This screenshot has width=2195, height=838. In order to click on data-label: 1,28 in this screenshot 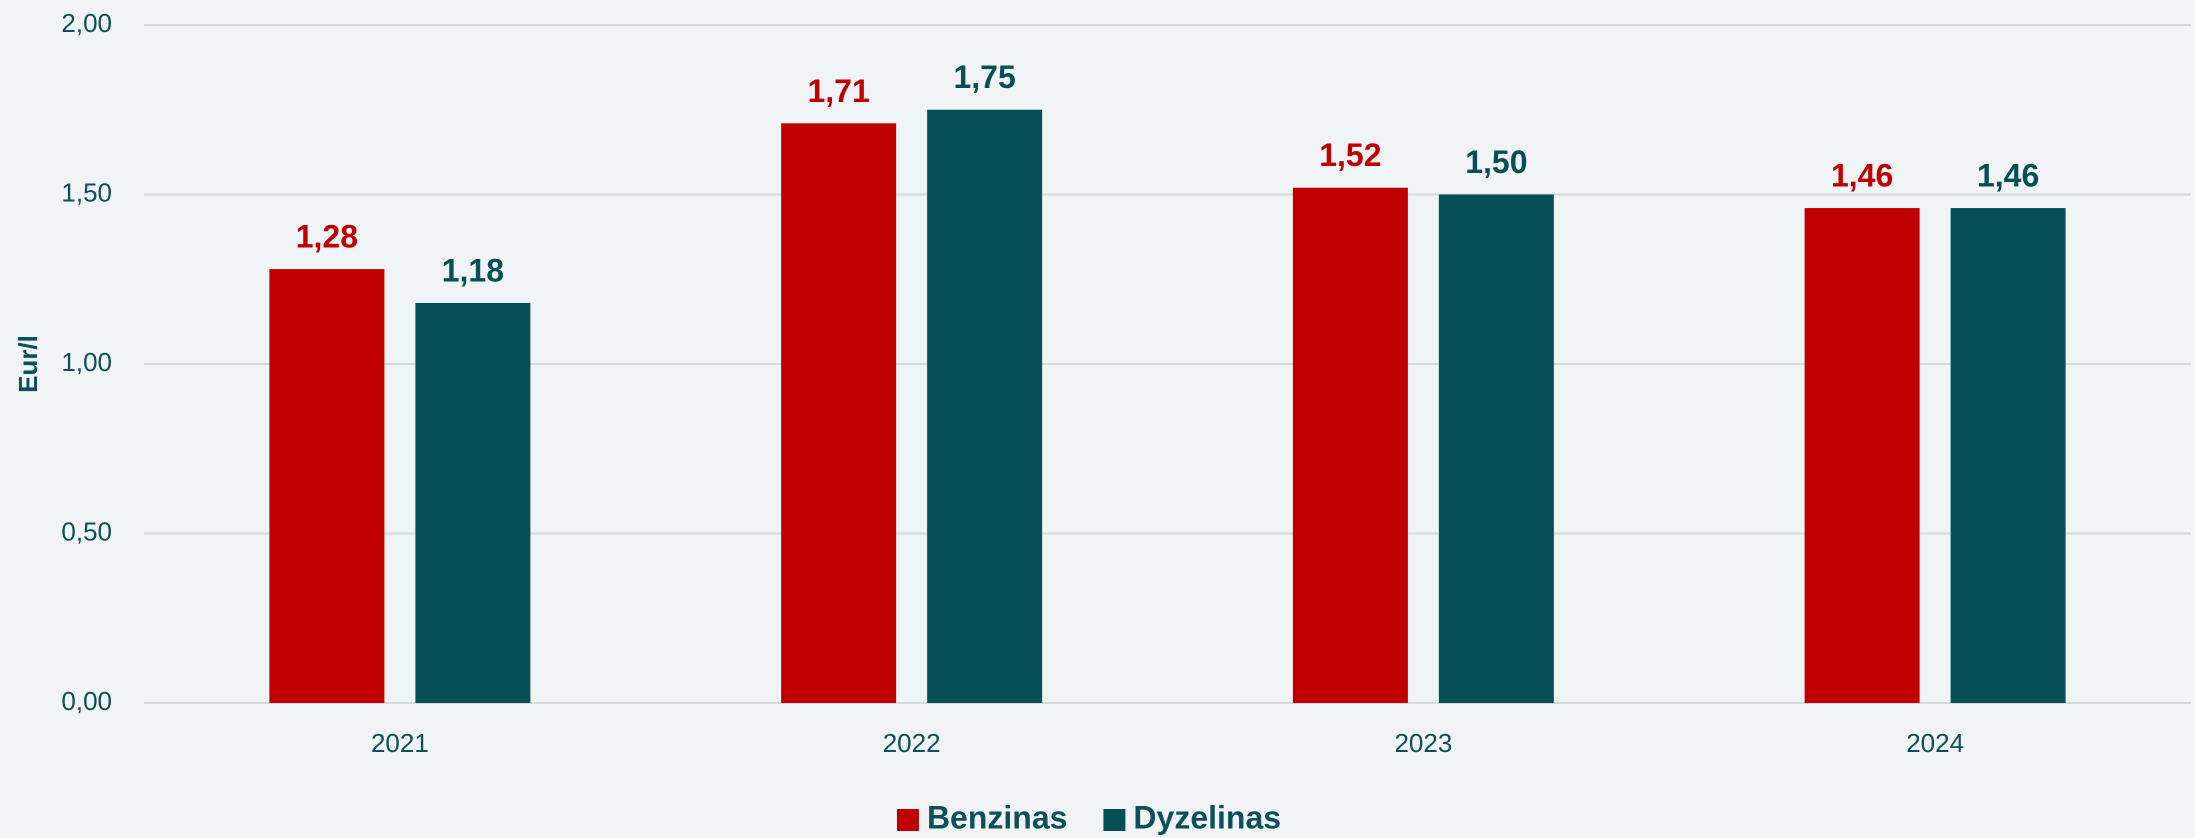, I will do `click(327, 237)`.